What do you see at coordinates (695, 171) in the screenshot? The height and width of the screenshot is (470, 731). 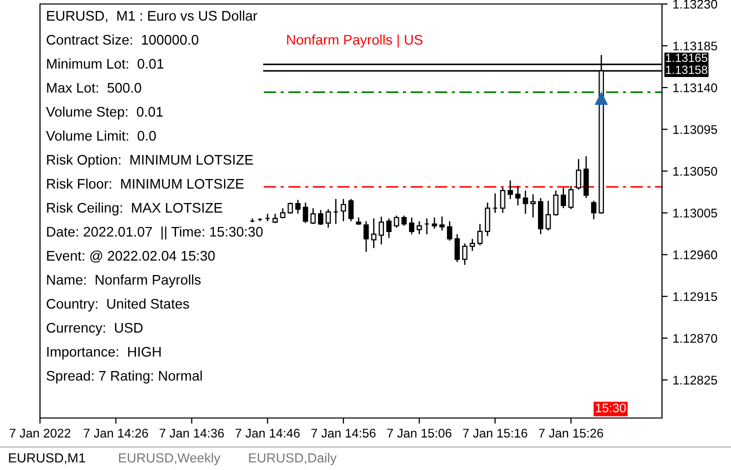 I see `y-tick-label: 1.13050` at bounding box center [695, 171].